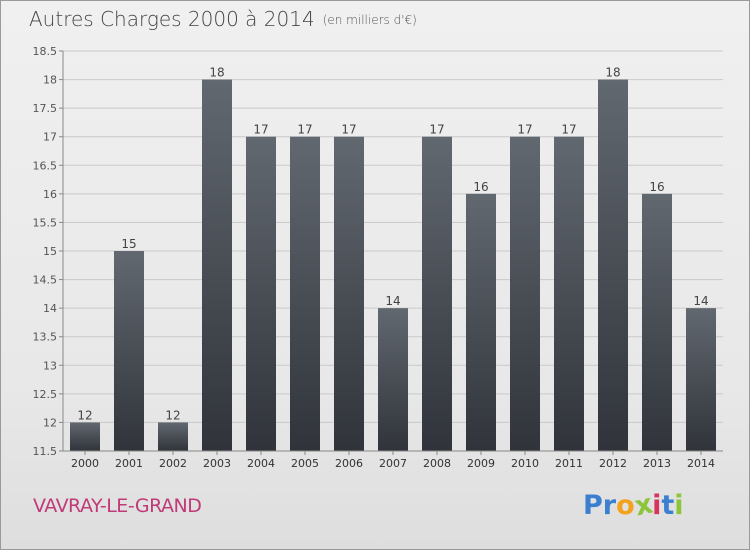 The image size is (750, 550). Describe the element at coordinates (45, 222) in the screenshot. I see `y-tick-label: 15.5` at that location.